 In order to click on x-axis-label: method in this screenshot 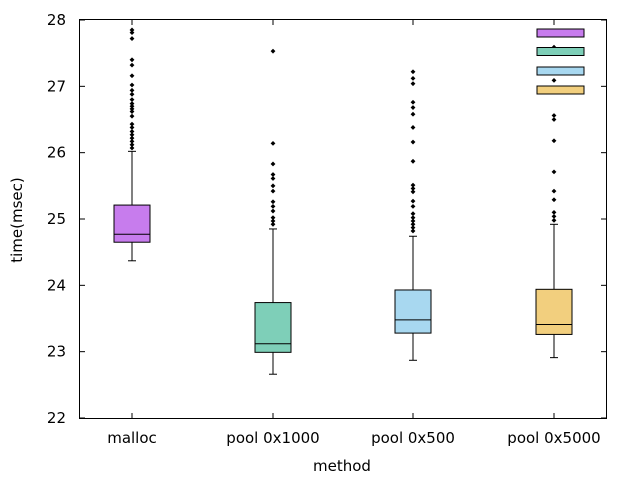, I will do `click(342, 466)`.